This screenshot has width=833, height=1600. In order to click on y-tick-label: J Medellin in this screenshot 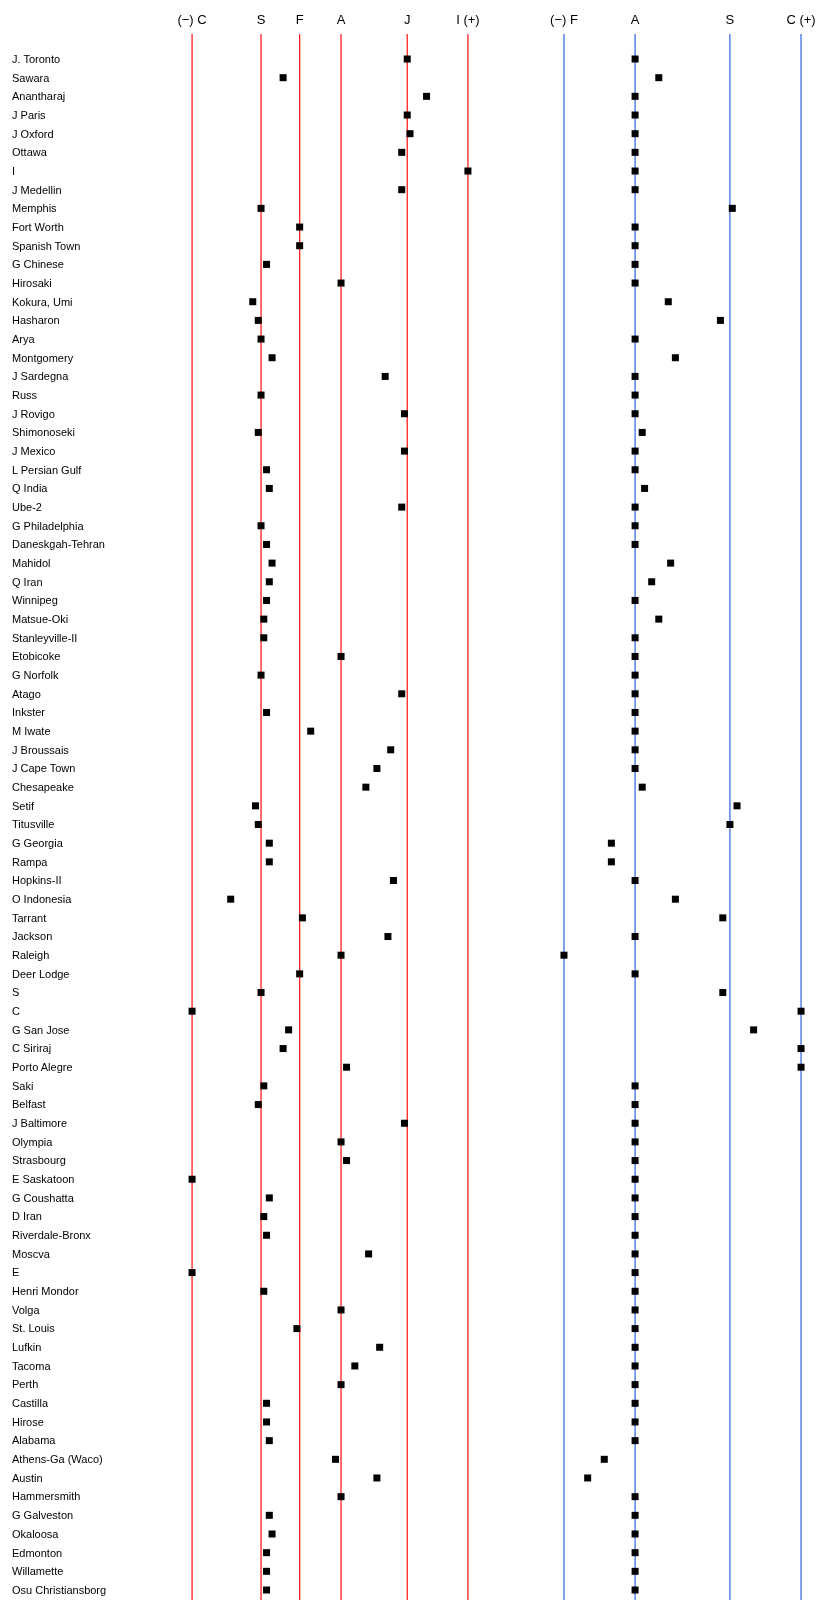, I will do `click(37, 189)`.